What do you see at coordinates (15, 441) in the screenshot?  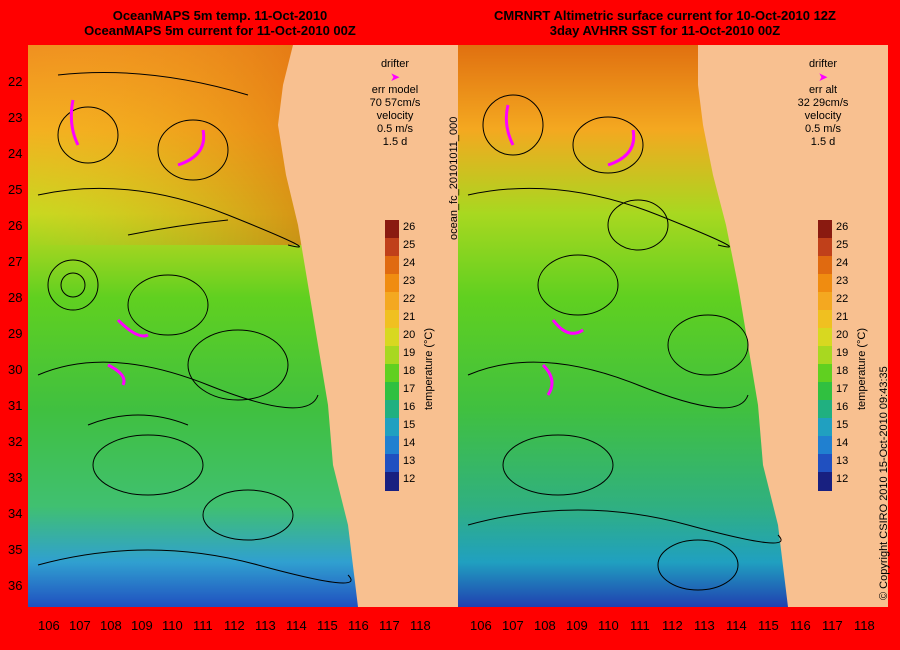 I see `lat-label: 32` at bounding box center [15, 441].